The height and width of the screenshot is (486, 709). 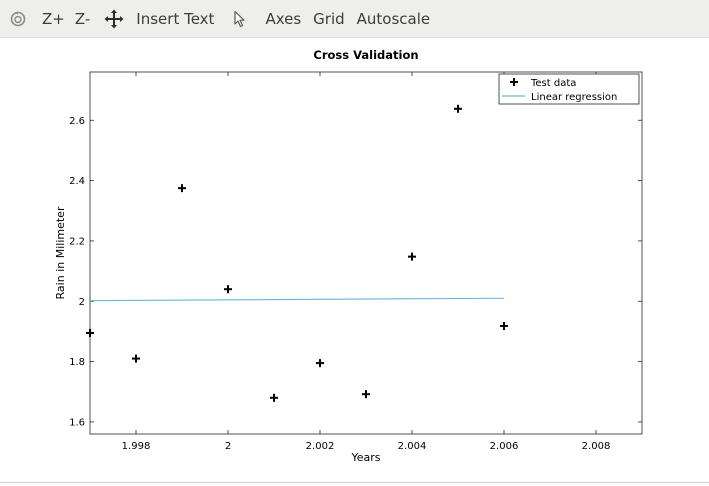 I want to click on x-tick-label: 1.998, so click(x=136, y=446).